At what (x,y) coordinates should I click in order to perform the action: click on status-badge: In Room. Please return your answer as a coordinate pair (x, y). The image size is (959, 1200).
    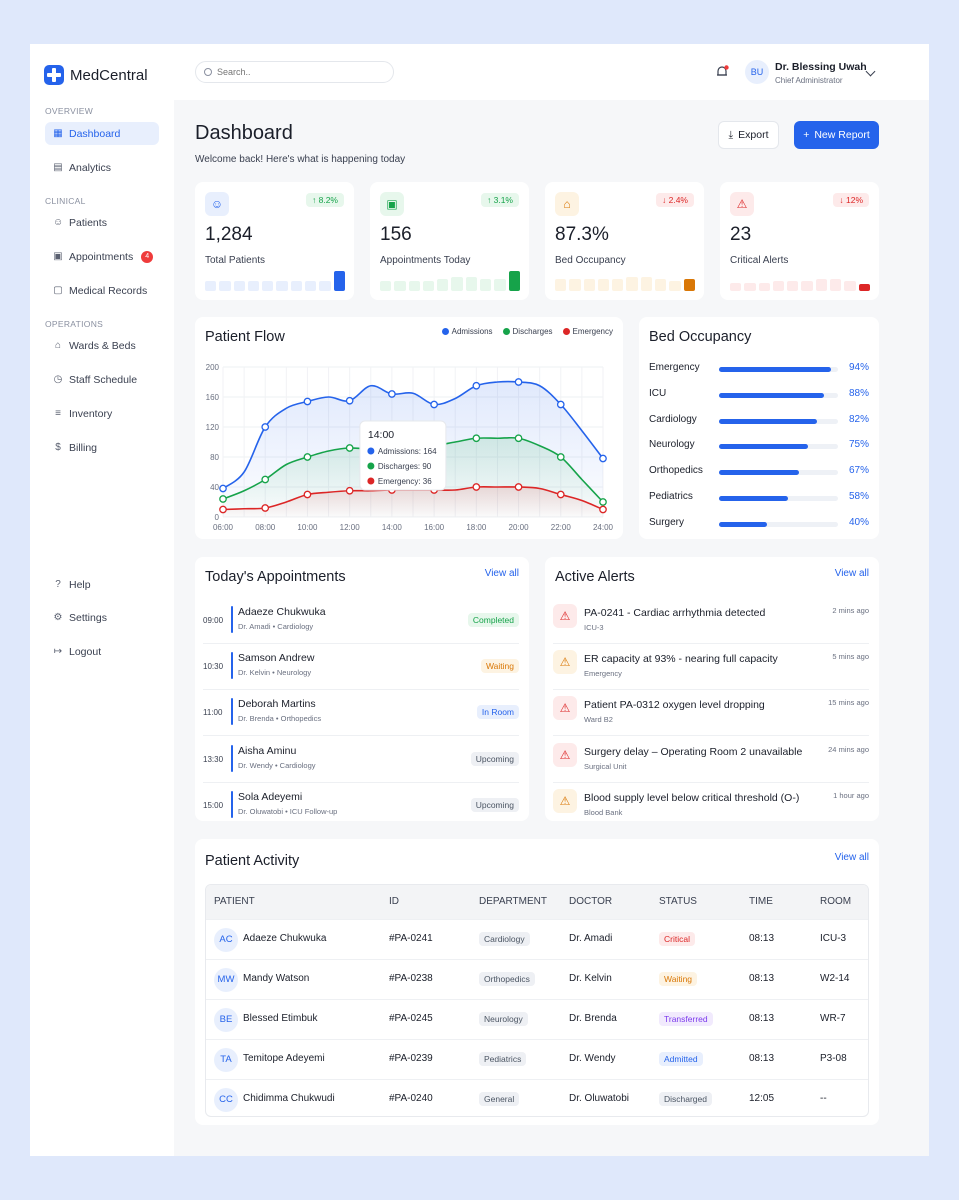
    Looking at the image, I should click on (497, 712).